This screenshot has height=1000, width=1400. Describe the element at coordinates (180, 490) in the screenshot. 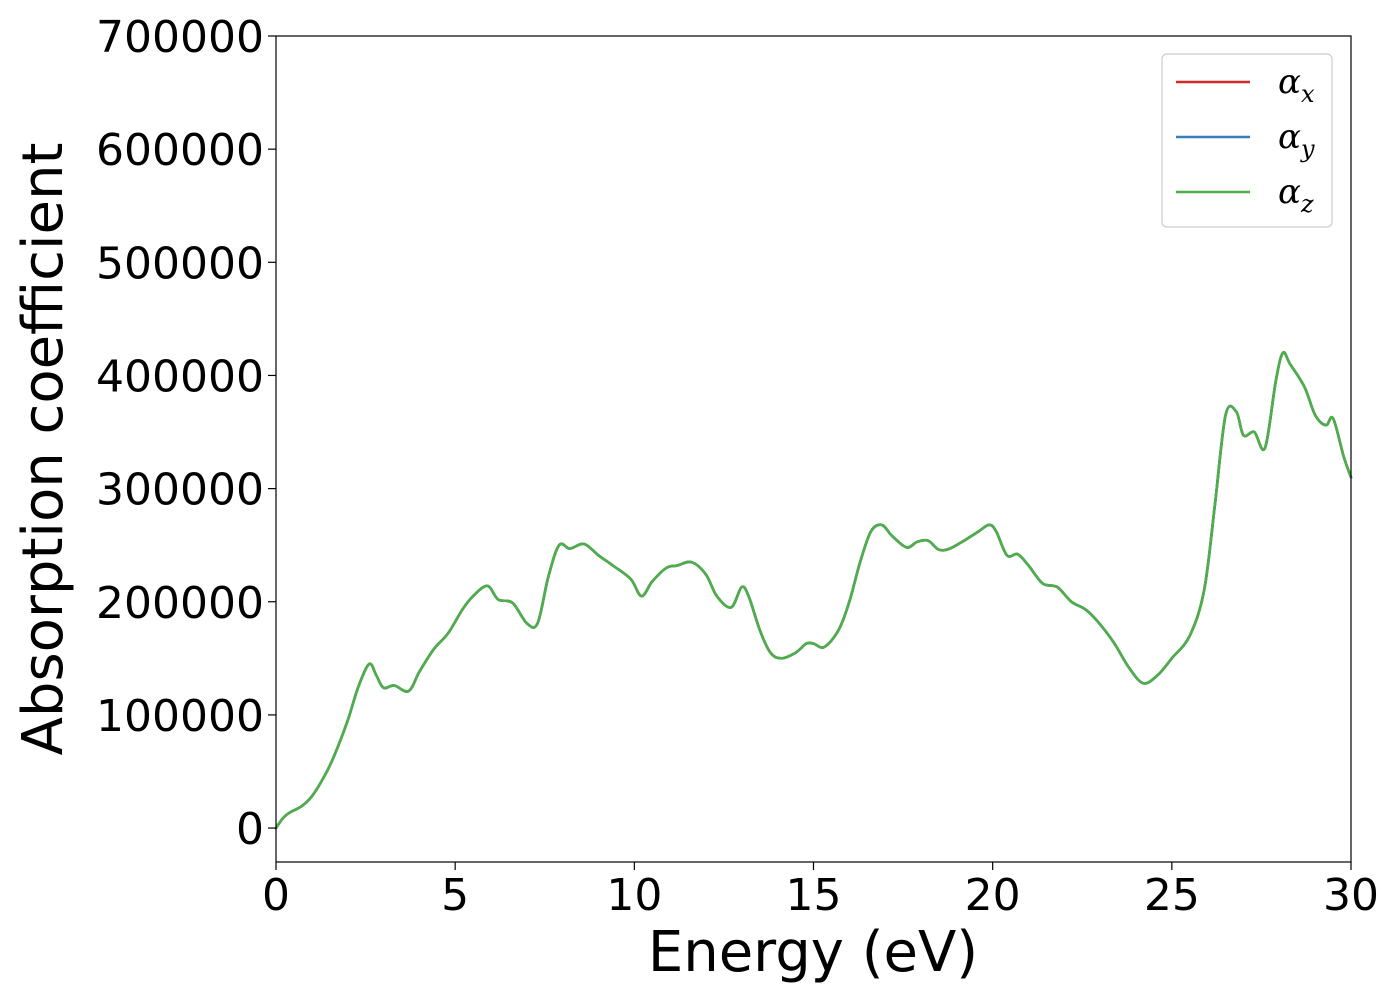

I see `y-tick-label: 300000` at that location.